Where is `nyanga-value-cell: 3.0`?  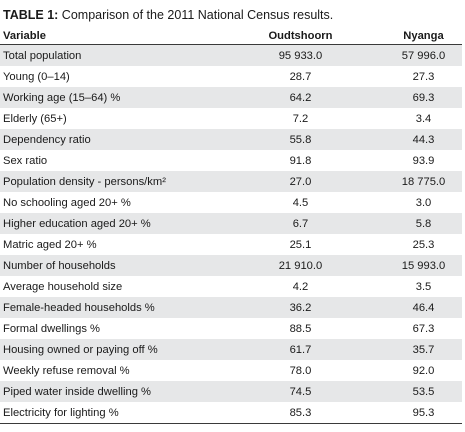 nyanga-value-cell: 3.0 is located at coordinates (423, 202).